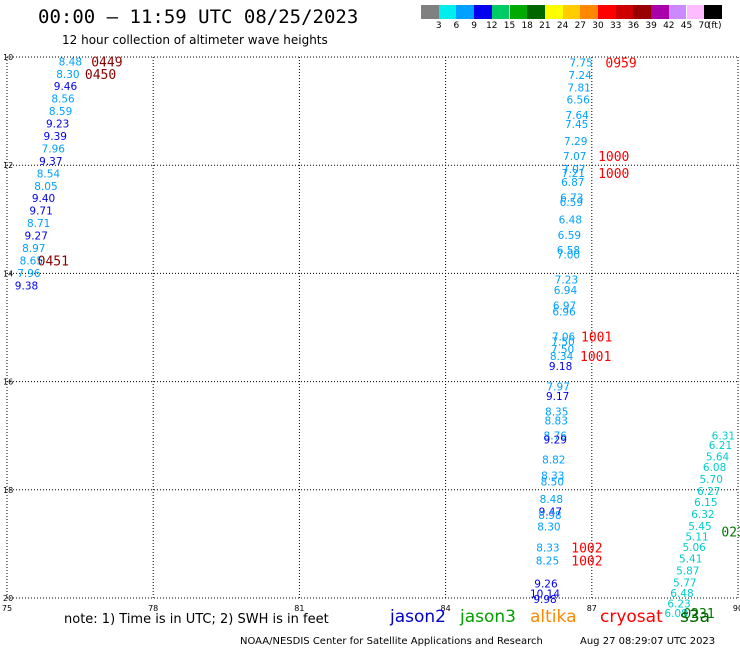 The height and width of the screenshot is (650, 740). I want to click on wave-height-value: 6.58, so click(568, 251).